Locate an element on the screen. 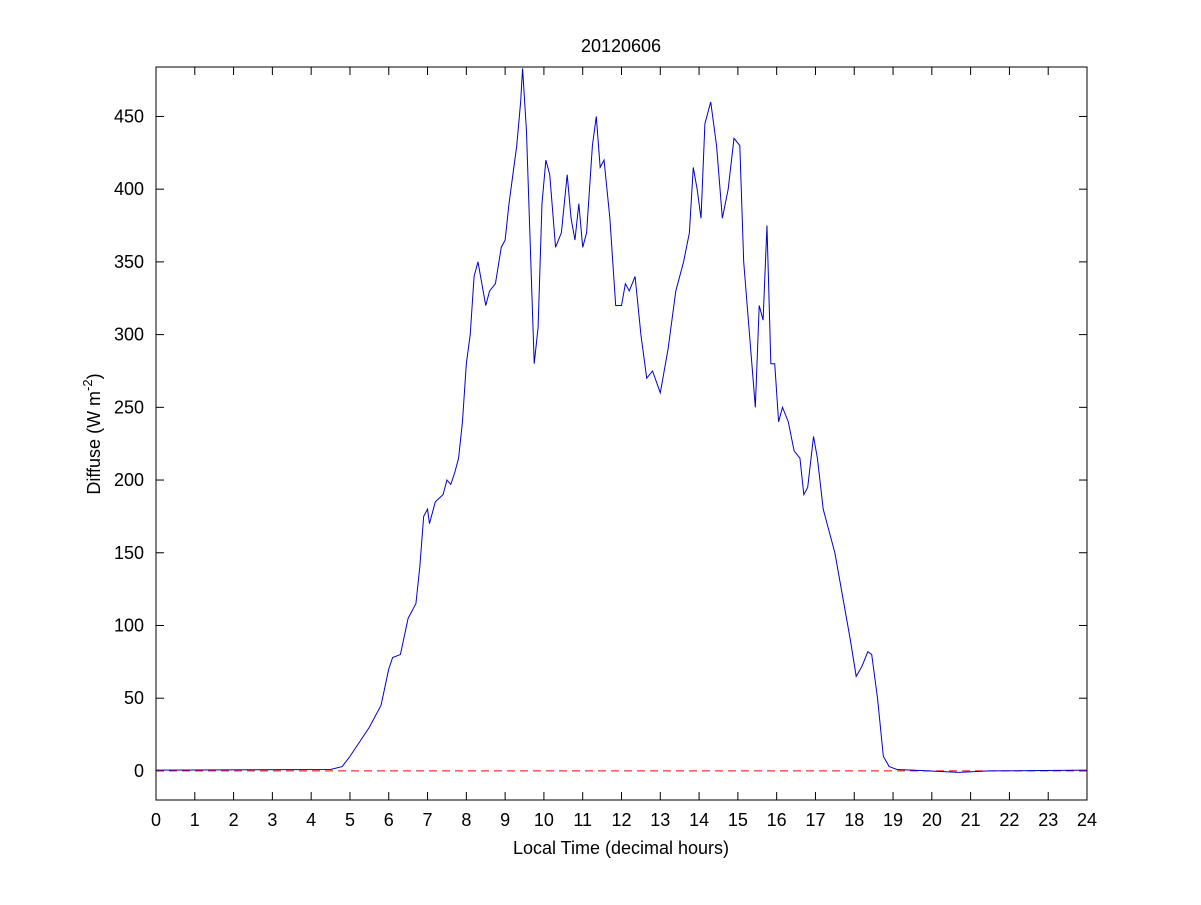 This screenshot has height=905, width=1201. y-label-superscript: -2 is located at coordinates (87, 385).